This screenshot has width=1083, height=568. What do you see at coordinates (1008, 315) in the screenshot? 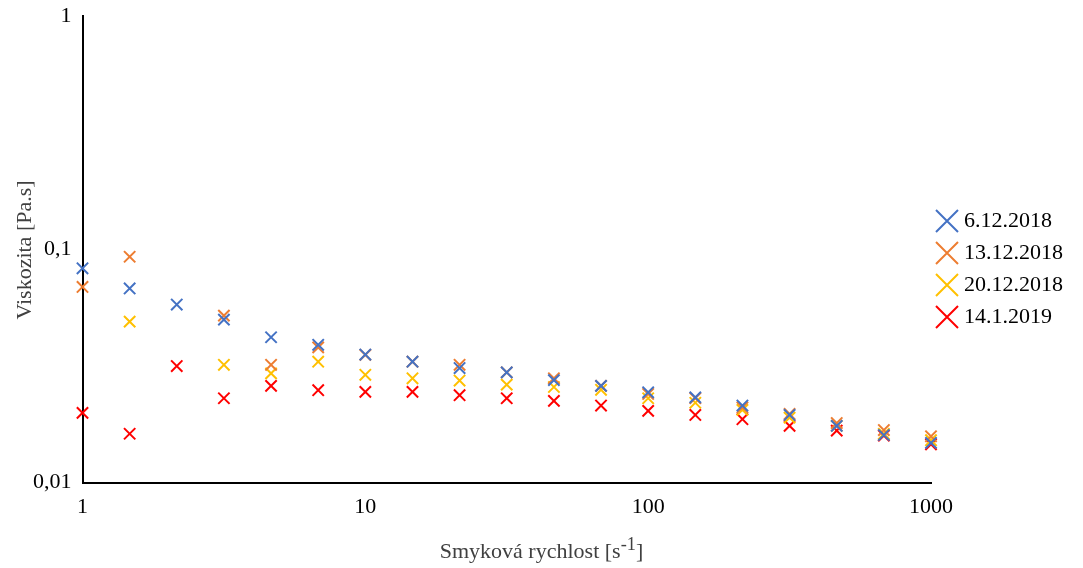
I see `legend-label: 14.1.2019` at bounding box center [1008, 315].